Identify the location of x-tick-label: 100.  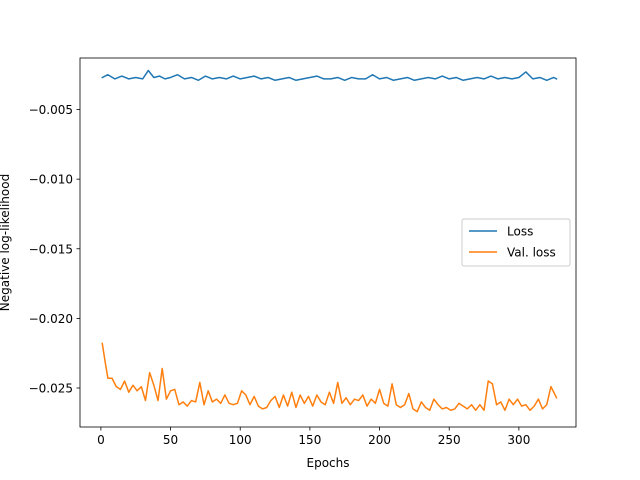
(240, 440).